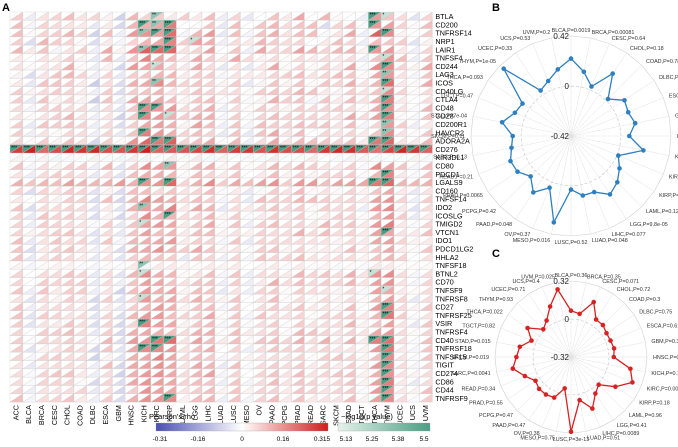 Image resolution: width=678 pixels, height=447 pixels. What do you see at coordinates (676, 116) in the screenshot?
I see `radar-category-label: GBM,P=0.088` at bounding box center [676, 116].